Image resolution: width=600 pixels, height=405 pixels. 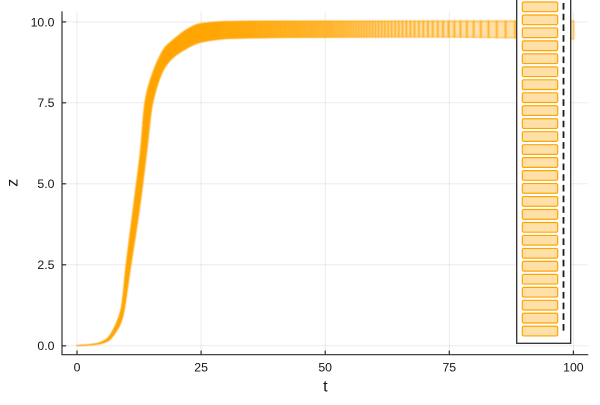 I want to click on svg-text: 50, so click(x=325, y=368).